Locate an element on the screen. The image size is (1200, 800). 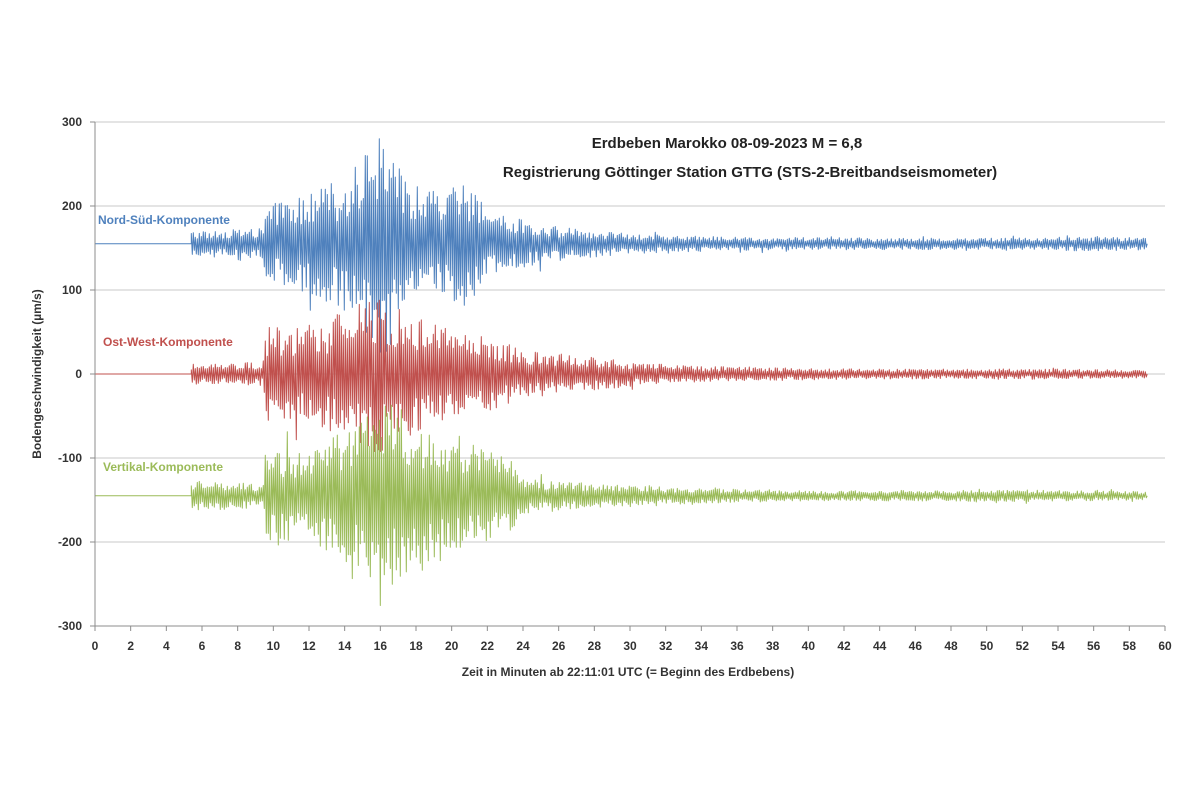
x-tick-label: 50 is located at coordinates (987, 646).